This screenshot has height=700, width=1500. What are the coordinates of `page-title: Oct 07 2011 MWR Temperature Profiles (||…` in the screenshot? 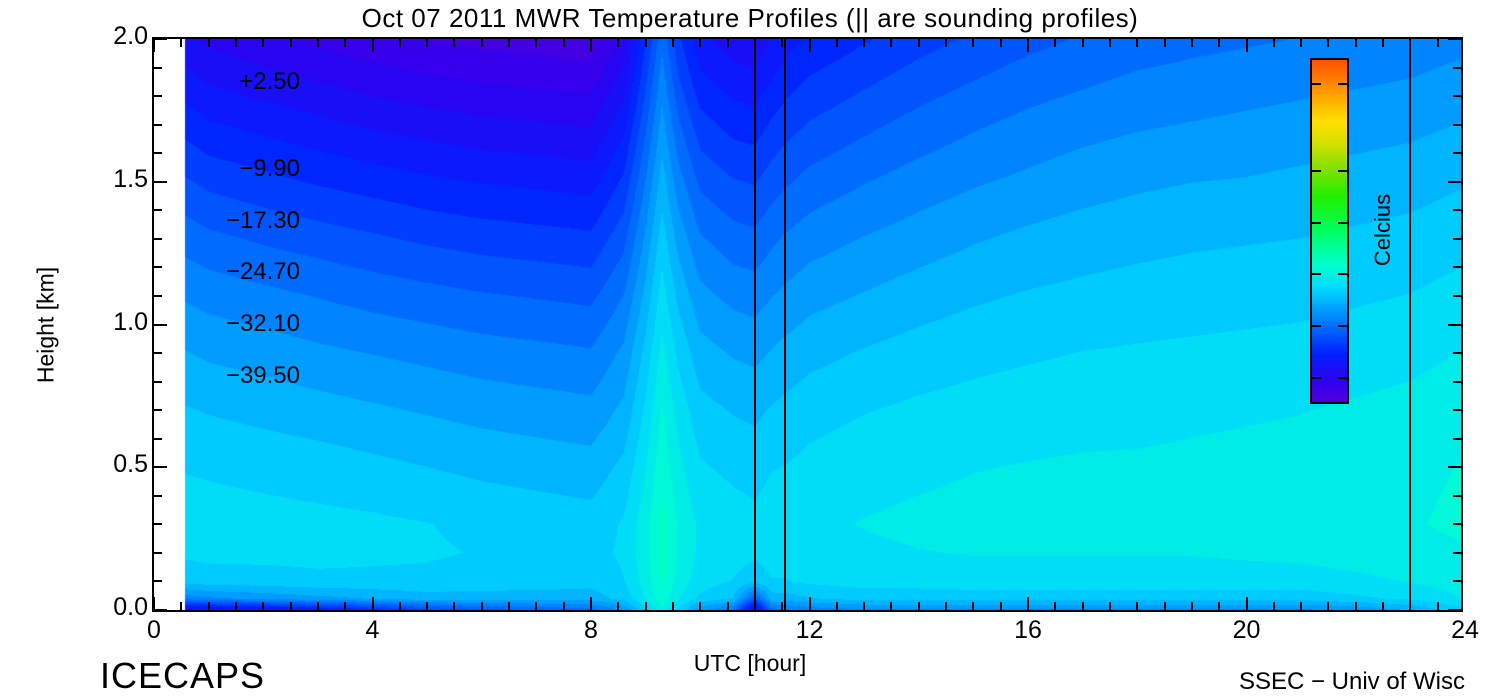 It's located at (750, 18).